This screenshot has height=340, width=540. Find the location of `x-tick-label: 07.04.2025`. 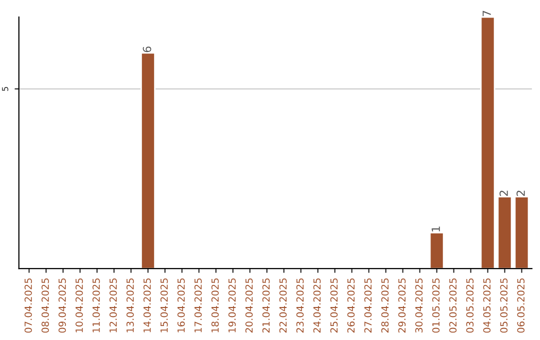

x-tick-label: 07.04.2025 is located at coordinates (28, 305).